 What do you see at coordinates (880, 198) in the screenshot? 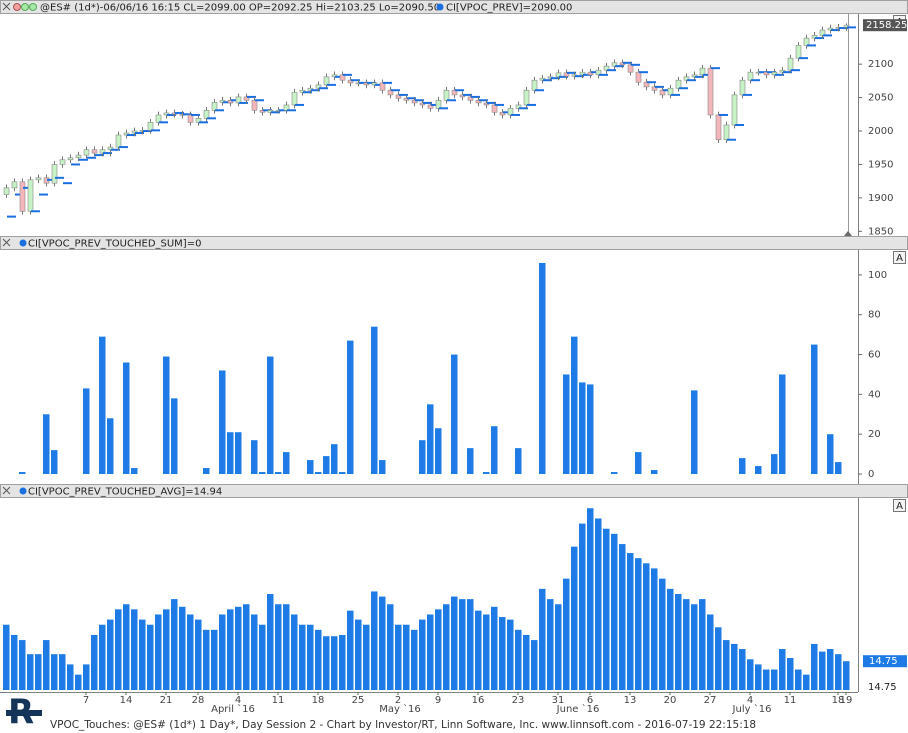
I see `y-tick-label: 1900` at bounding box center [880, 198].